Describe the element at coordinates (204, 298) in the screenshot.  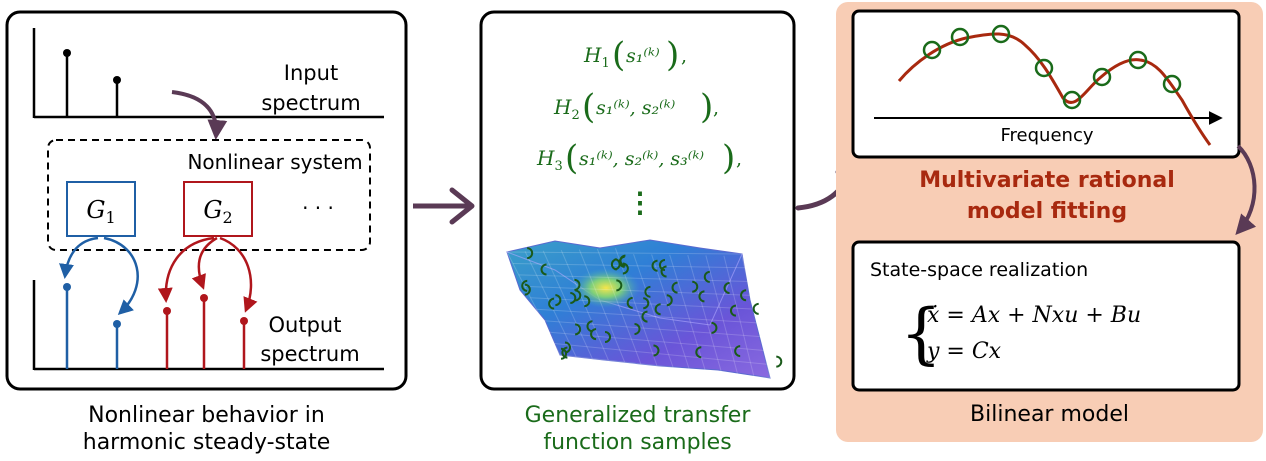
I see `output-stem-red-2-dot` at that location.